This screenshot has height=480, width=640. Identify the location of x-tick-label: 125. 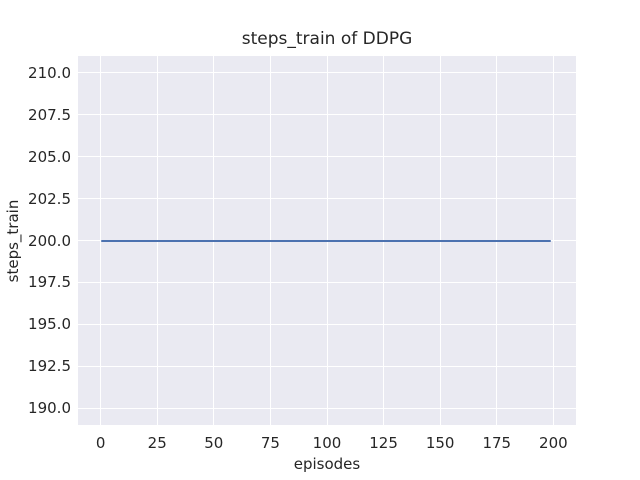
(383, 443).